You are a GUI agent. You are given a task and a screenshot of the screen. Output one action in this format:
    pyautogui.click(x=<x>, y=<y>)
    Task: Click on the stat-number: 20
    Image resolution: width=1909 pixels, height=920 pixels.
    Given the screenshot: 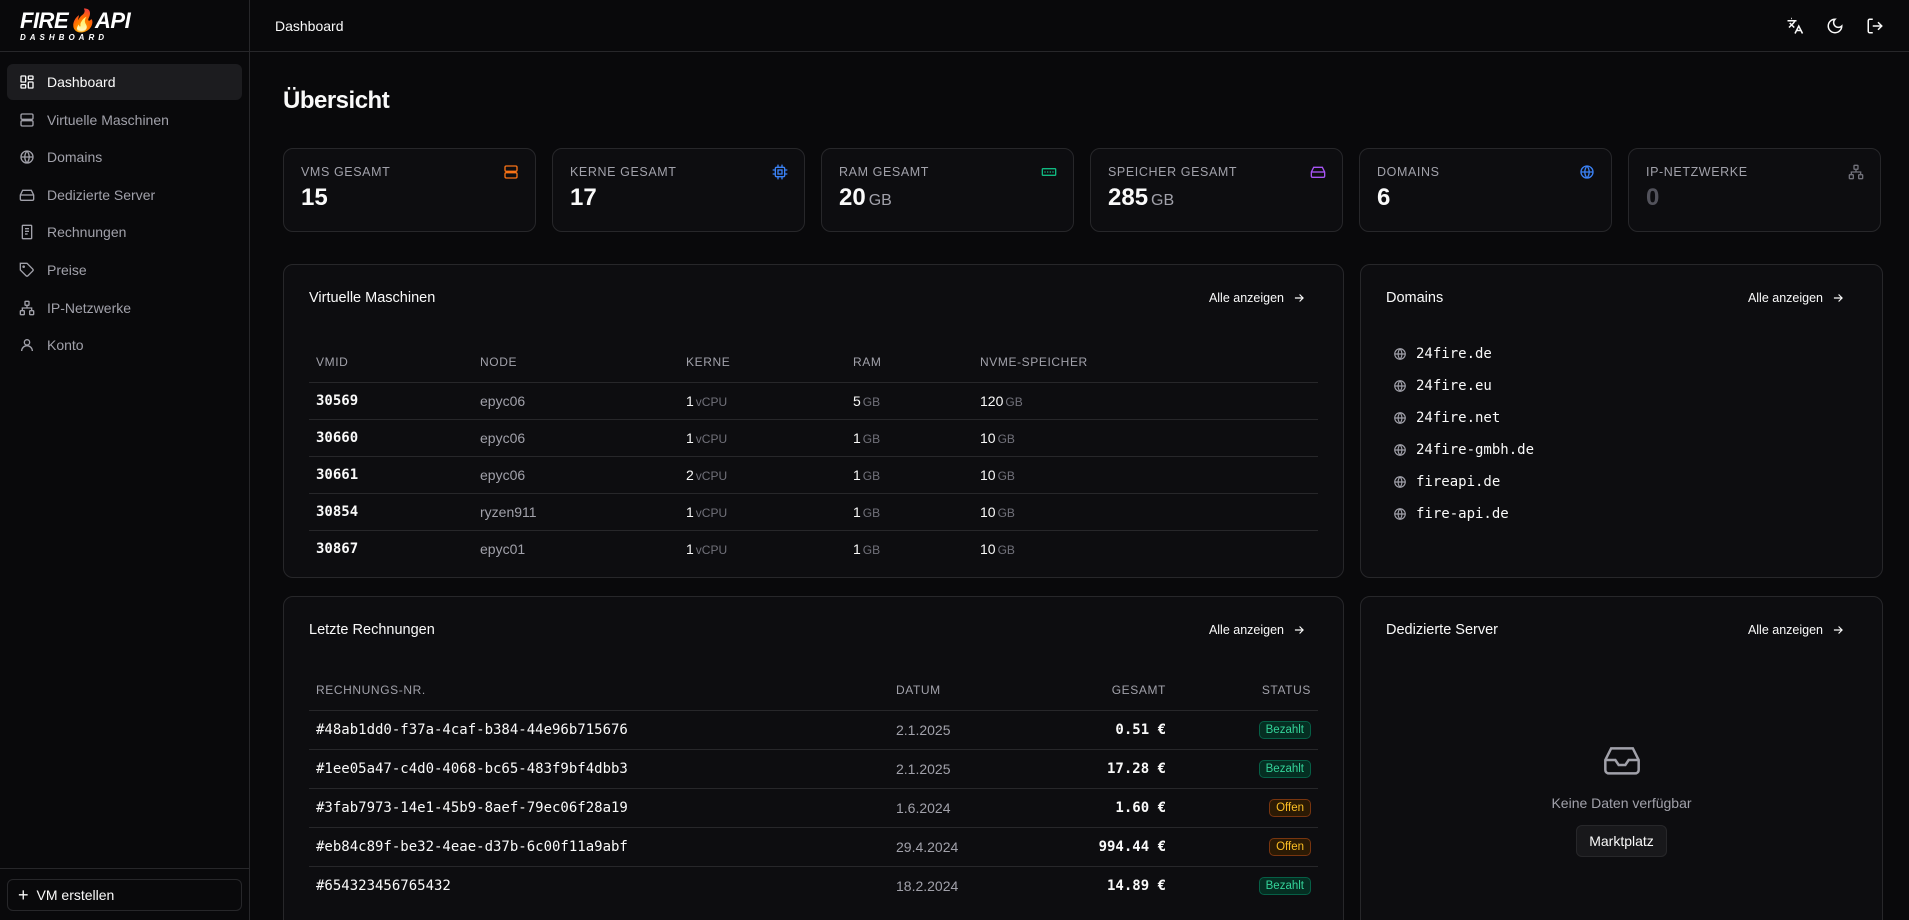 What is the action you would take?
    pyautogui.click(x=852, y=197)
    